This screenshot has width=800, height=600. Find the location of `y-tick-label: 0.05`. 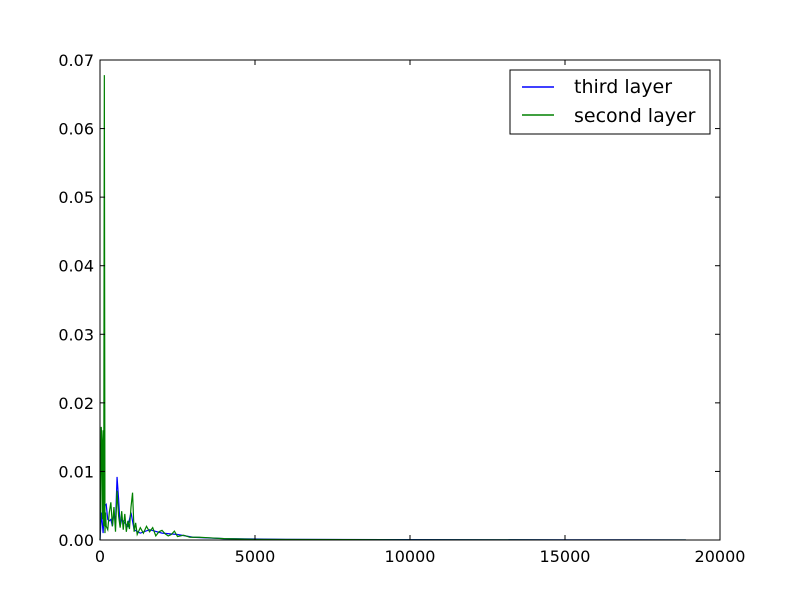

y-tick-label: 0.05 is located at coordinates (76, 197).